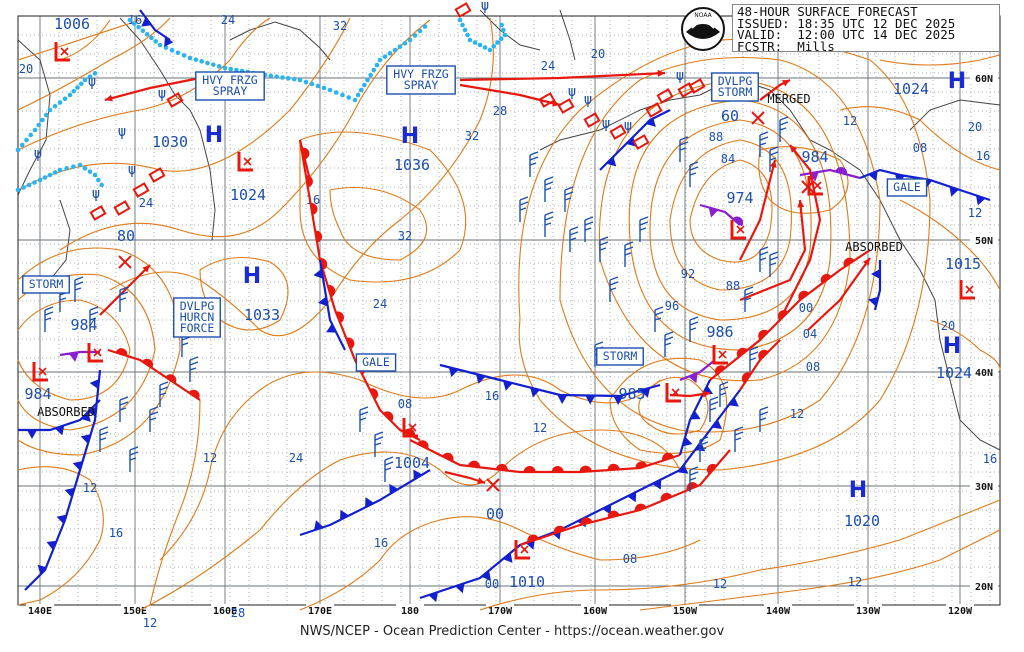  Describe the element at coordinates (735, 81) in the screenshot. I see `warning-text: DVLPG` at that location.